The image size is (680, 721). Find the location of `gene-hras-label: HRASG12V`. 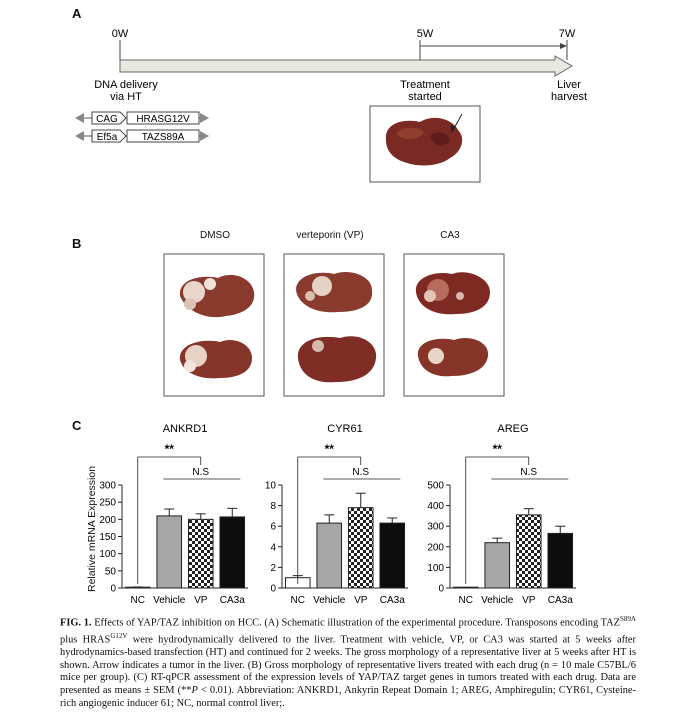

gene-hras-label: HRASG12V is located at coordinates (163, 119).